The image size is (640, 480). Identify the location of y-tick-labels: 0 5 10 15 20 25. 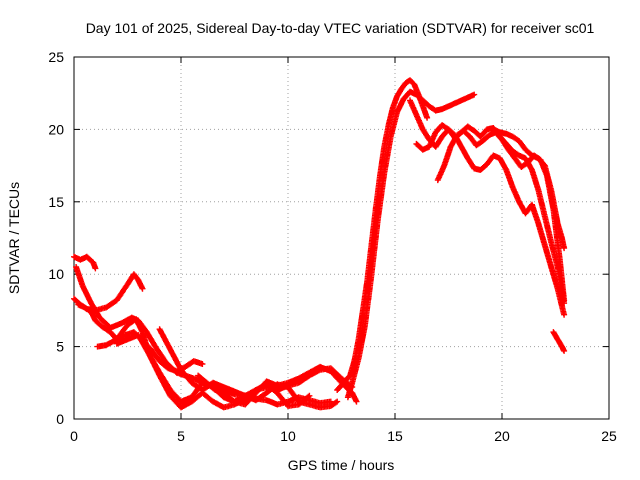
(56, 238).